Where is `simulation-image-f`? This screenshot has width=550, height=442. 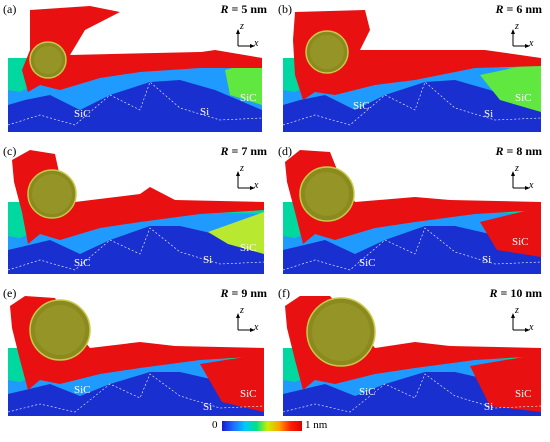 simulation-image-f is located at coordinates (412, 356).